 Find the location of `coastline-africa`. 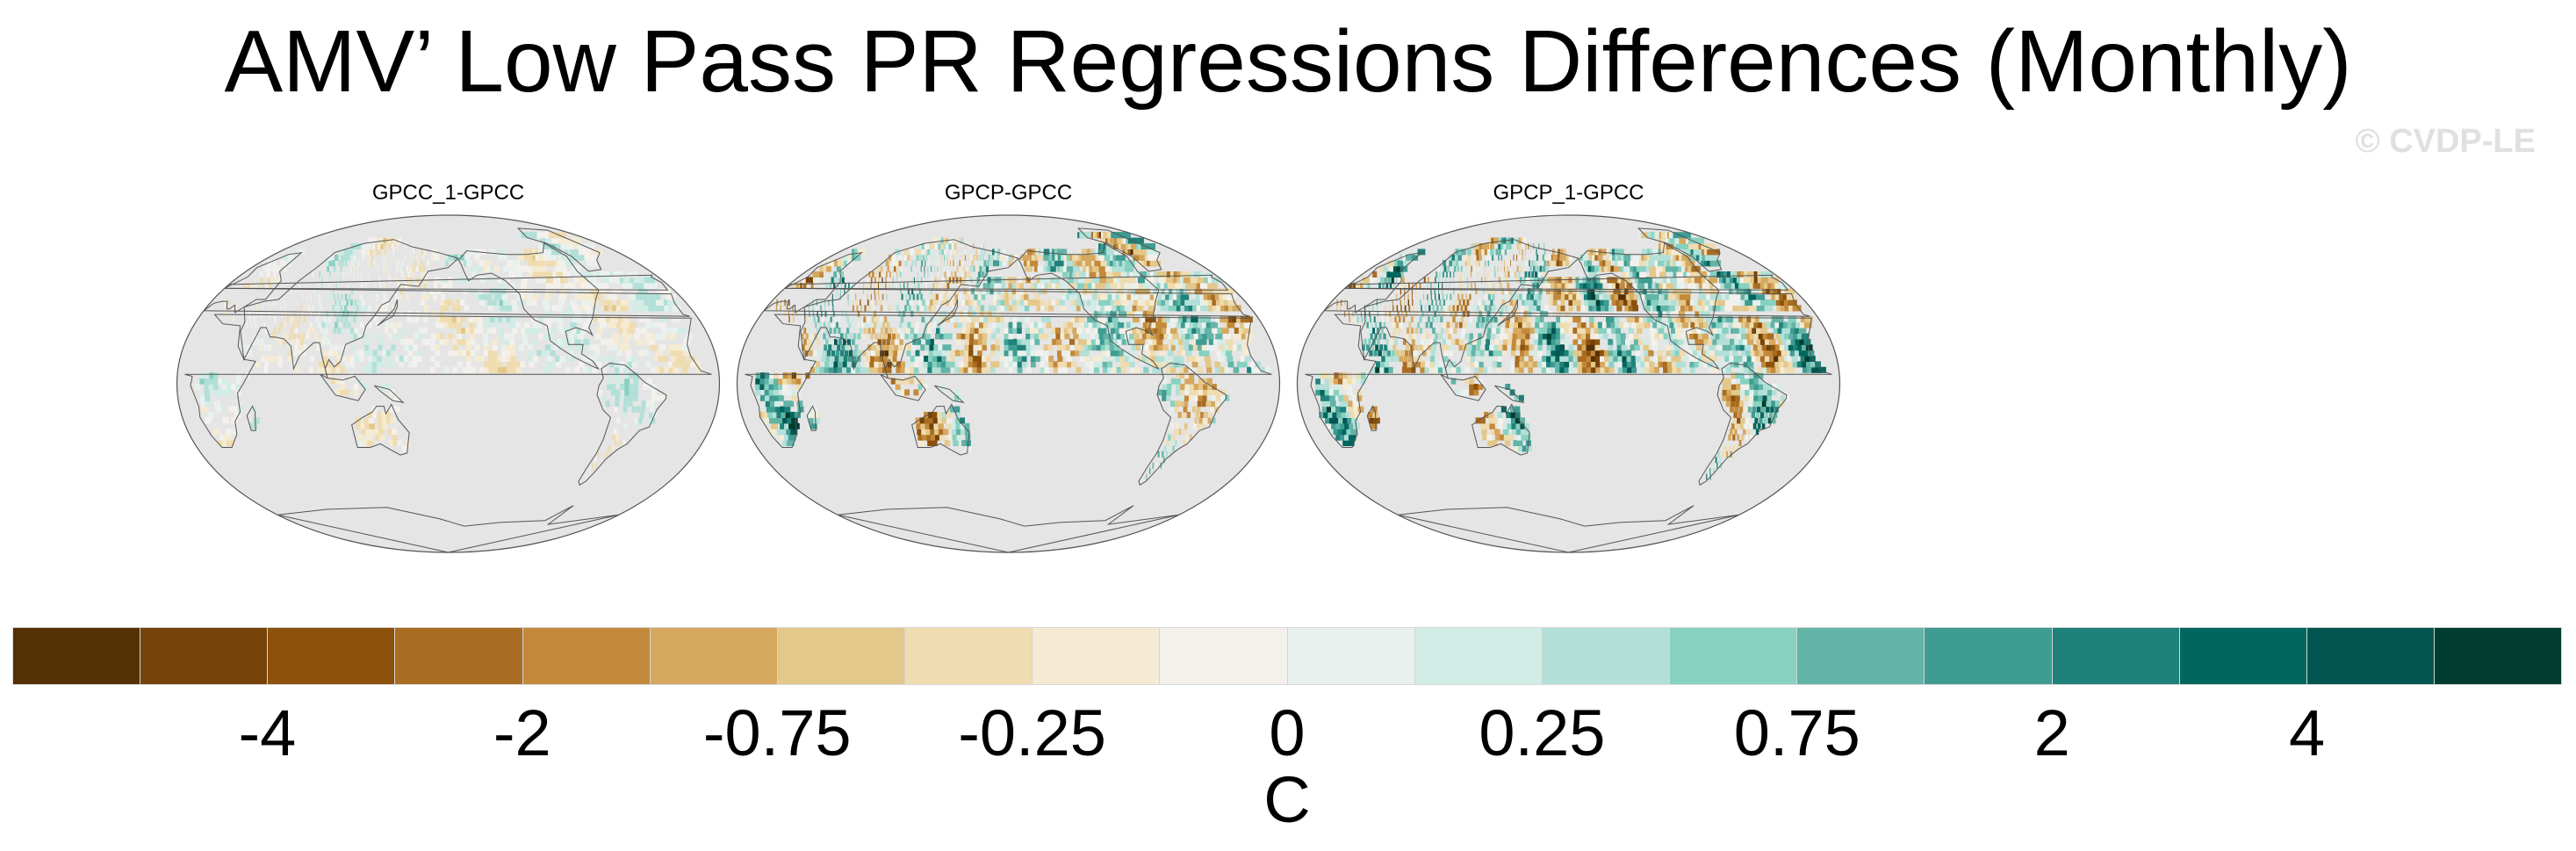

coastline-africa is located at coordinates (448, 381).